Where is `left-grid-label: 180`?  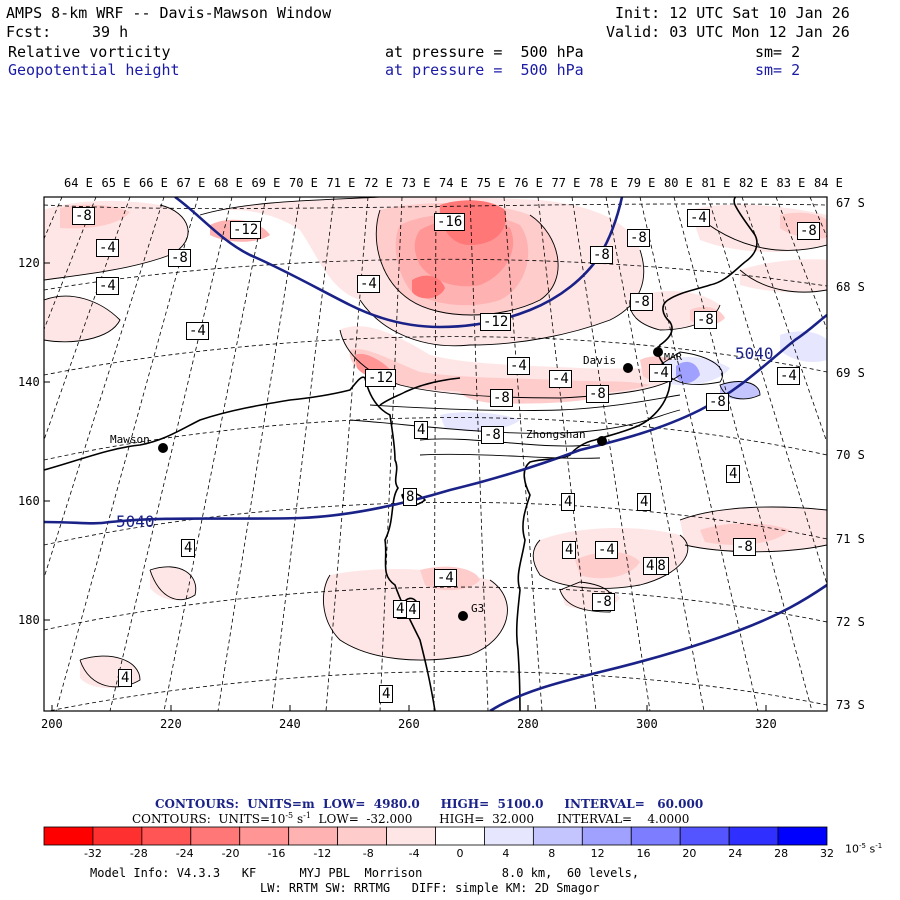
left-grid-label: 180 is located at coordinates (29, 620).